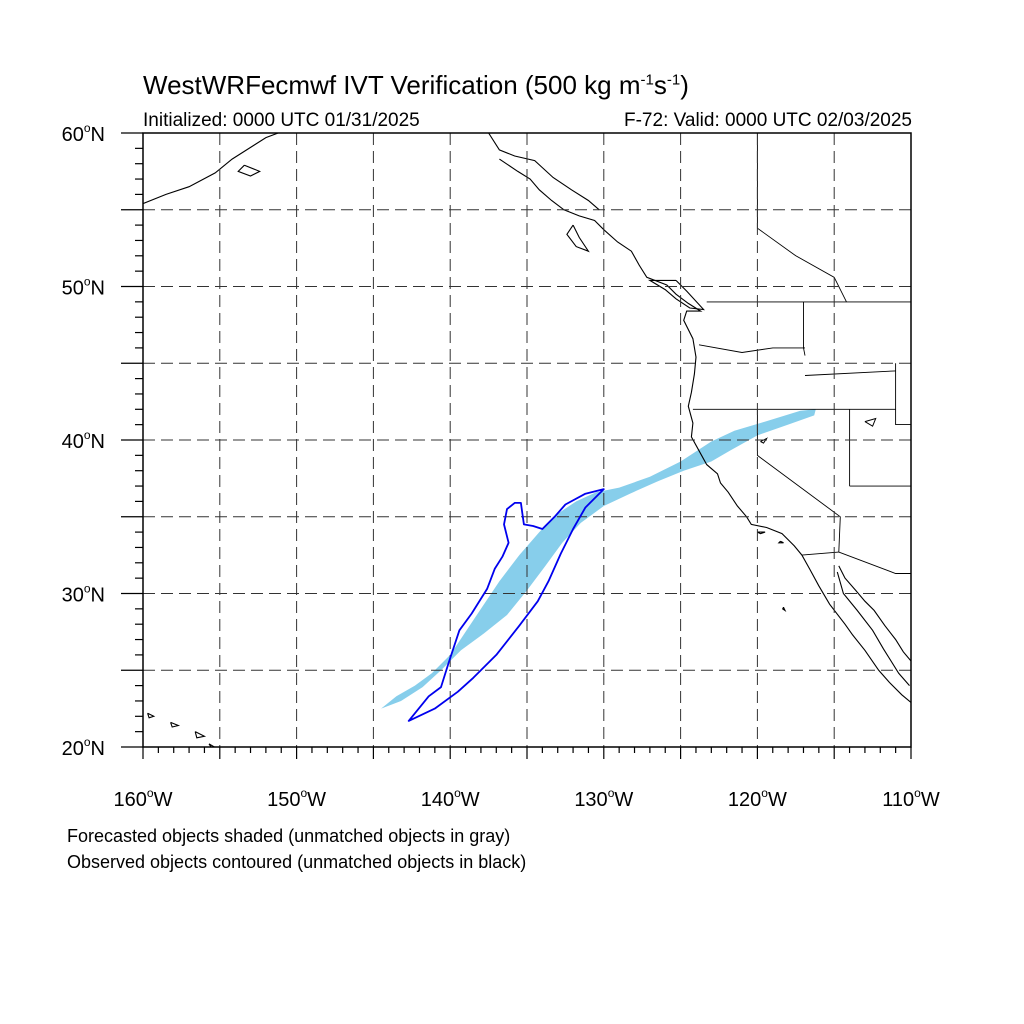 The image size is (1024, 1024). Describe the element at coordinates (744, 800) in the screenshot. I see `longitude-label-number: 120` at that location.